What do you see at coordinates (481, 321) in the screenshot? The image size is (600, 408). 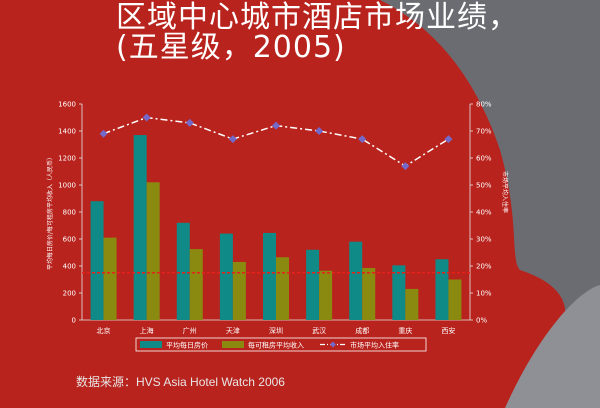 I see `y-tick-label-right: 0%` at bounding box center [481, 321].